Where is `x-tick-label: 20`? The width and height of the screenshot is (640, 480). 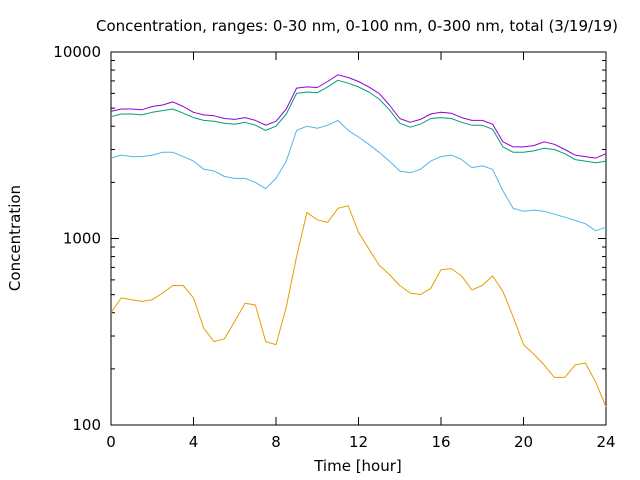 x-tick-label: 20 is located at coordinates (523, 442).